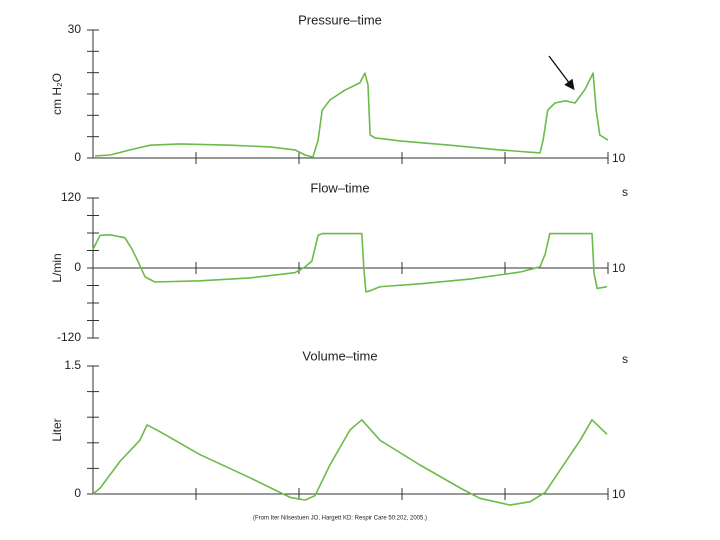 The height and width of the screenshot is (540, 720). I want to click on y-tick-label: 30, so click(75, 29).